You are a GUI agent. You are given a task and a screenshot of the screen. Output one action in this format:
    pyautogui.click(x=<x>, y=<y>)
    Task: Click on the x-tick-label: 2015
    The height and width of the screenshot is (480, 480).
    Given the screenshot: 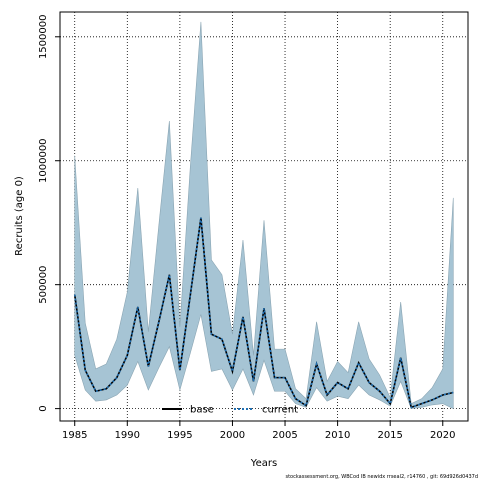 What is the action you would take?
    pyautogui.click(x=389, y=435)
    